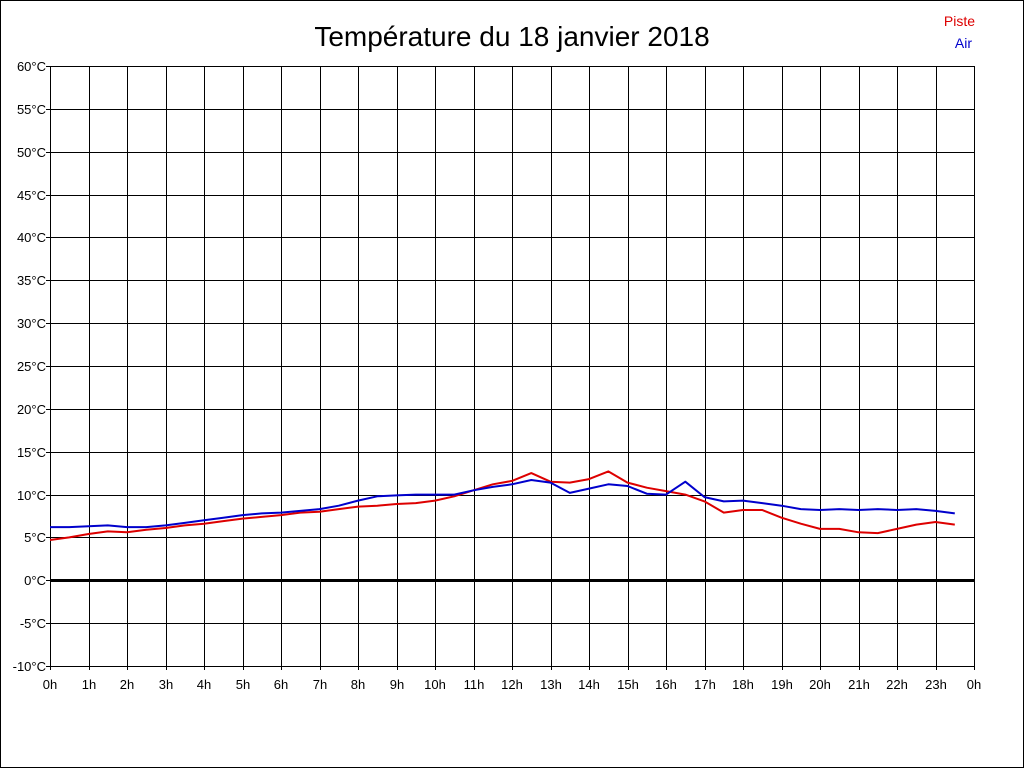  What do you see at coordinates (89, 684) in the screenshot?
I see `x-tick-label: 1h` at bounding box center [89, 684].